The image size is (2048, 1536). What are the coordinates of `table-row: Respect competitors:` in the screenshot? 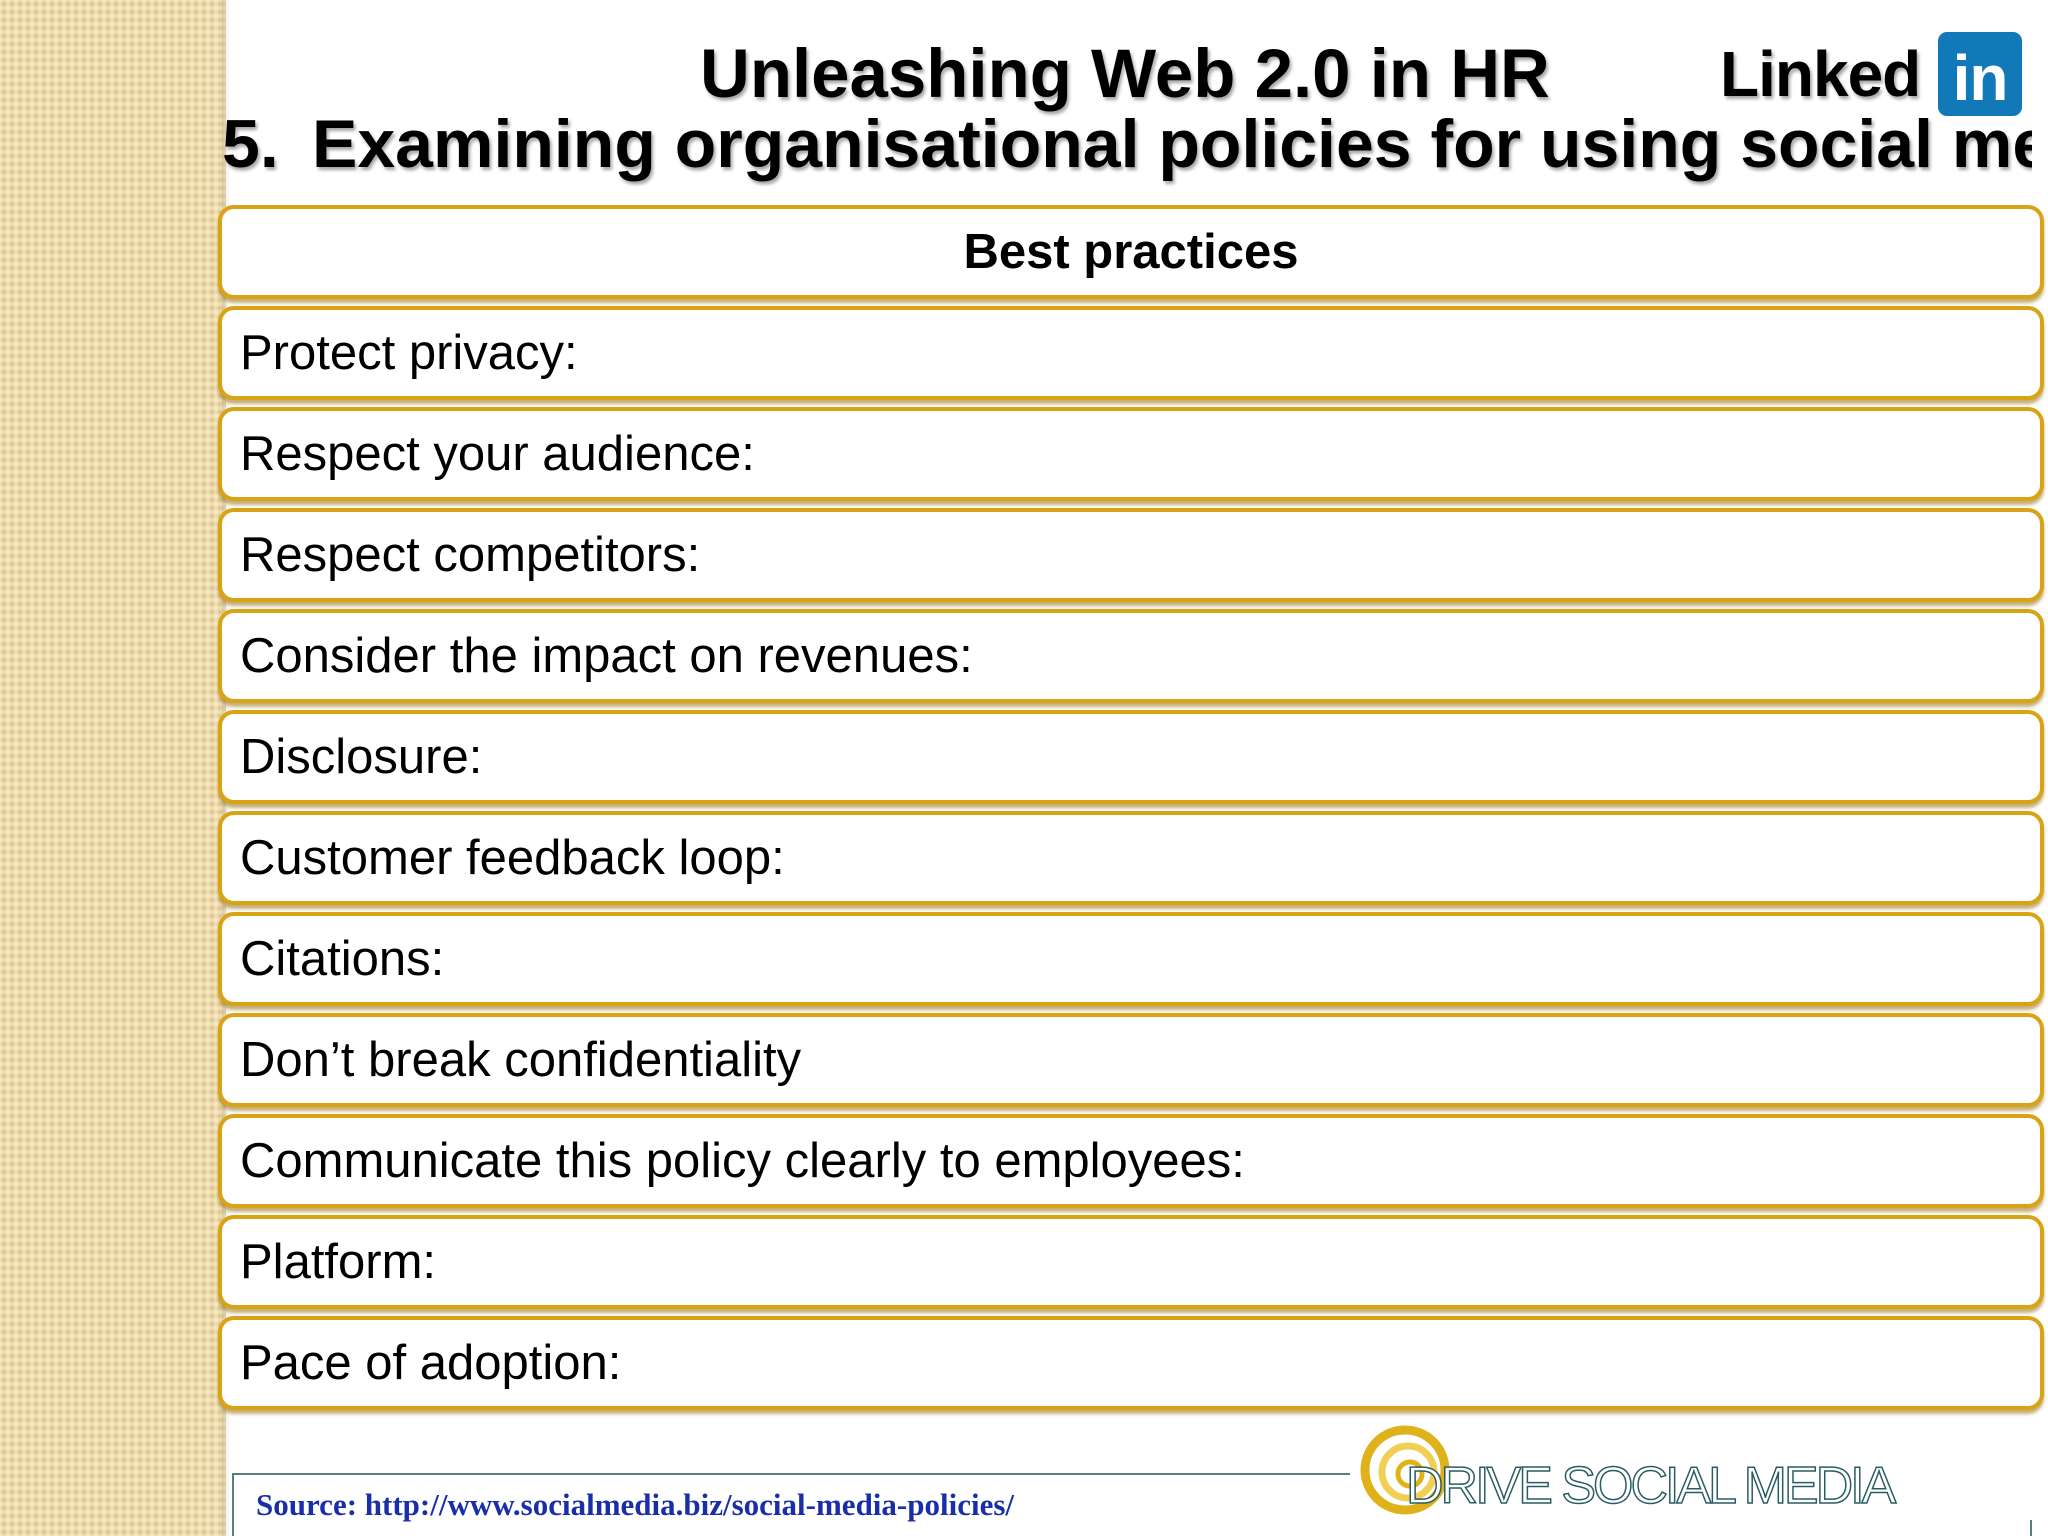 It's located at (1131, 555).